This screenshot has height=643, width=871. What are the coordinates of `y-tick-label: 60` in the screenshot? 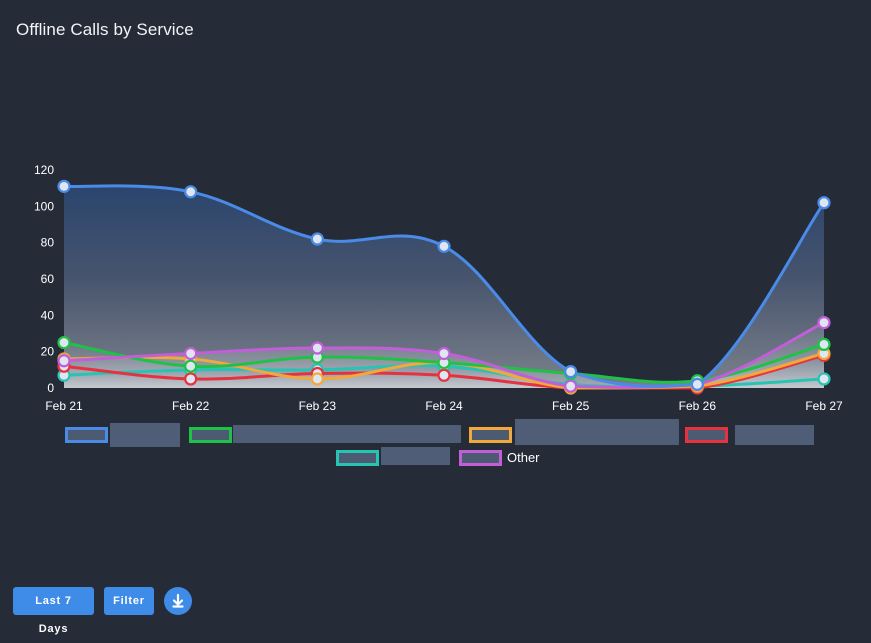 It's located at (48, 279).